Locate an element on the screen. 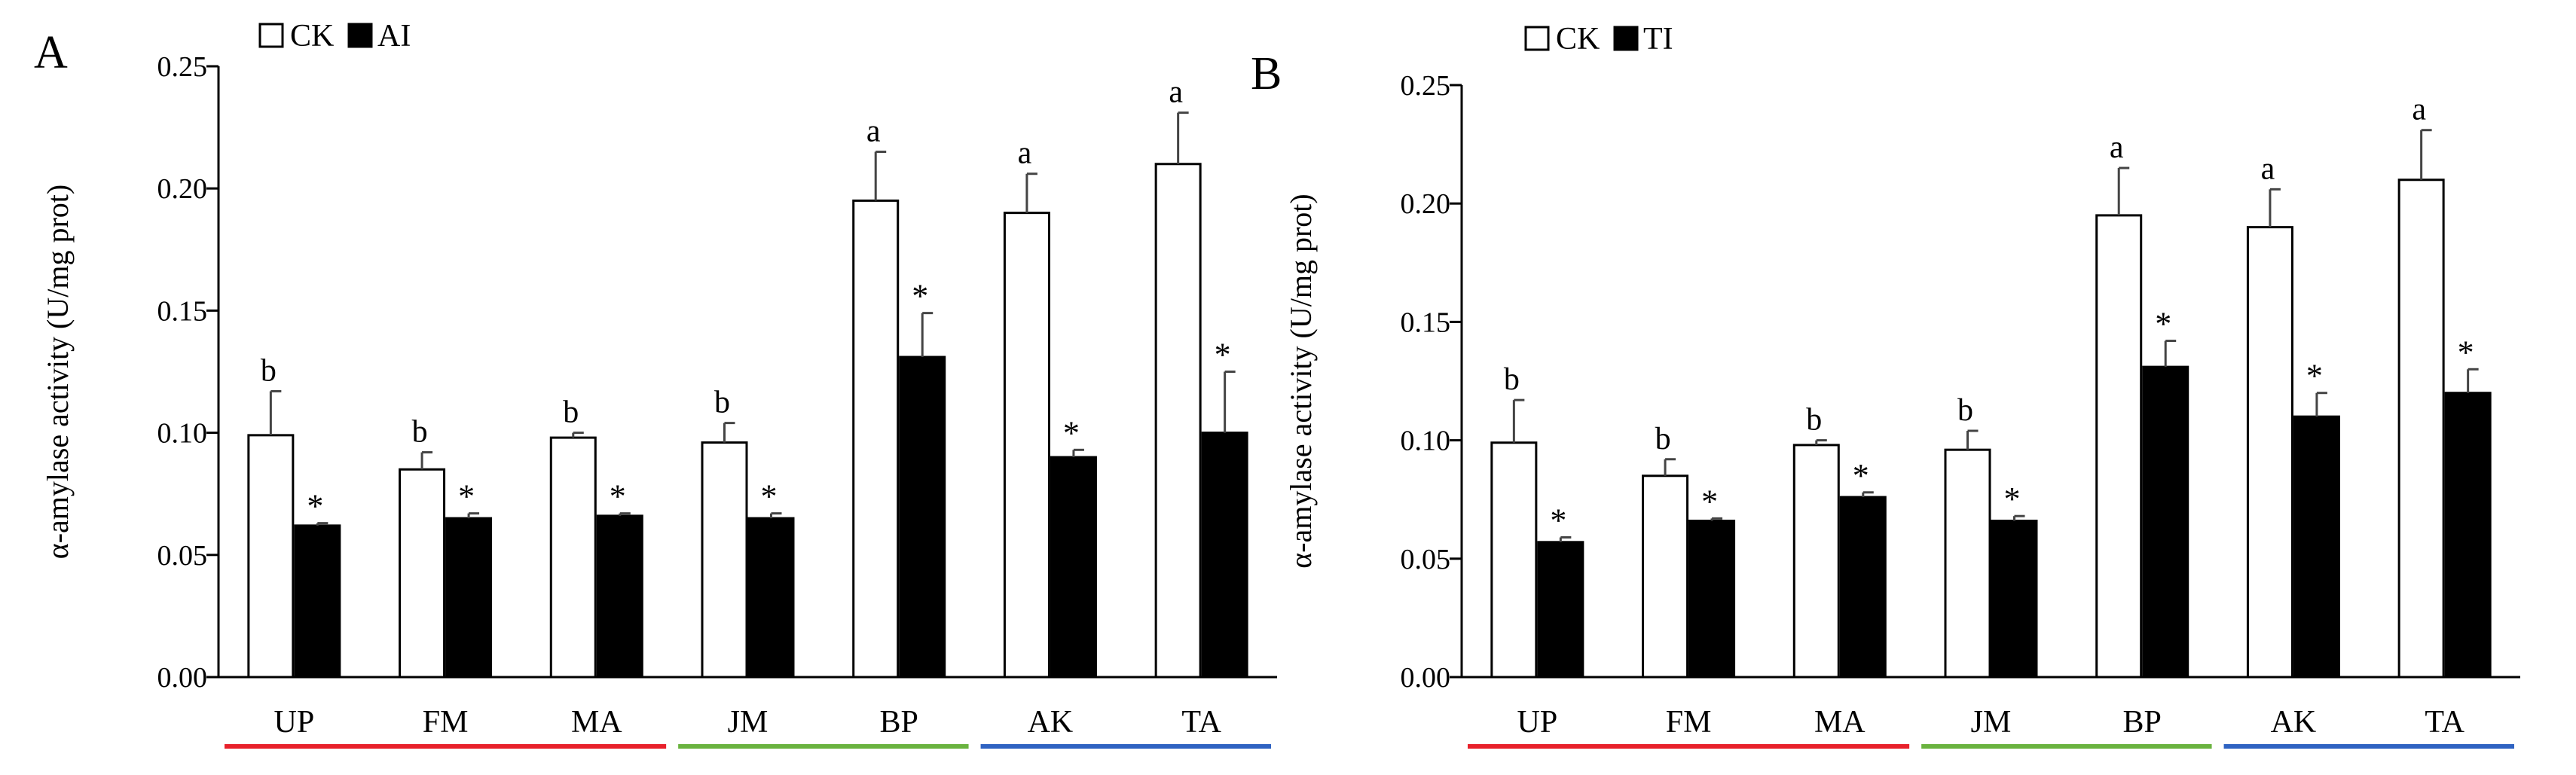 This screenshot has width=2576, height=775. panel-label: B is located at coordinates (1266, 73).